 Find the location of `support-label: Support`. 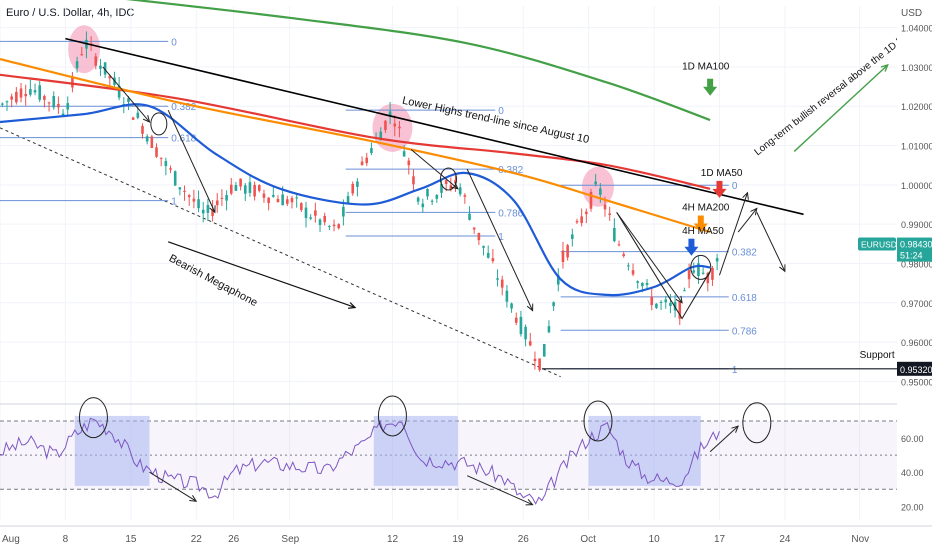

support-label: Support is located at coordinates (877, 355).